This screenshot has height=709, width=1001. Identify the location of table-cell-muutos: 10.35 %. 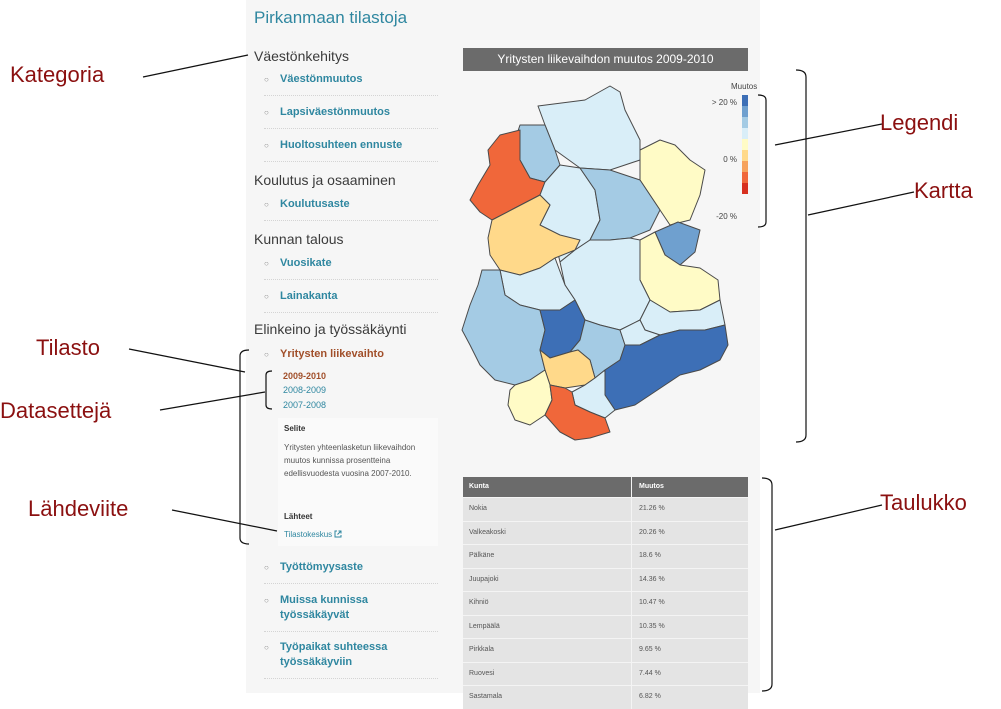
(652, 626).